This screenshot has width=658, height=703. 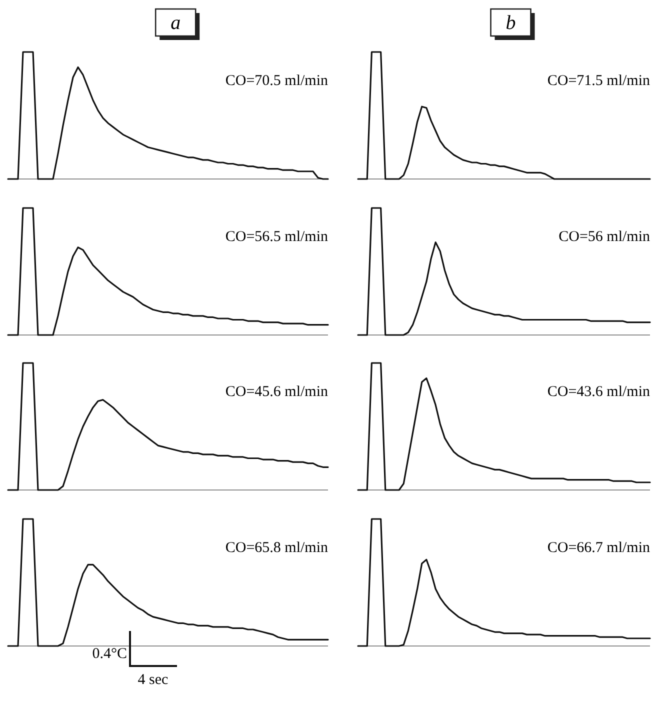 What do you see at coordinates (604, 236) in the screenshot?
I see `text: CO=56 ml/min` at bounding box center [604, 236].